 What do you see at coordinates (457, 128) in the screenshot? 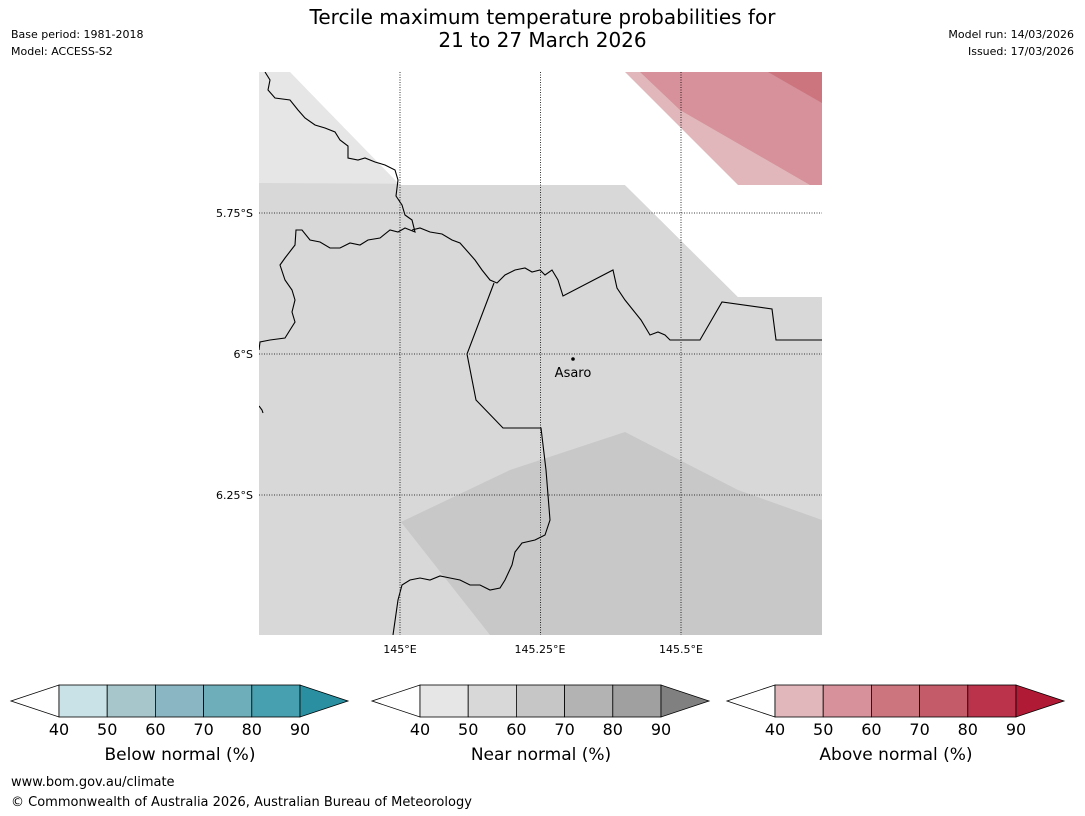
I see `no-dominant-region-top` at bounding box center [457, 128].